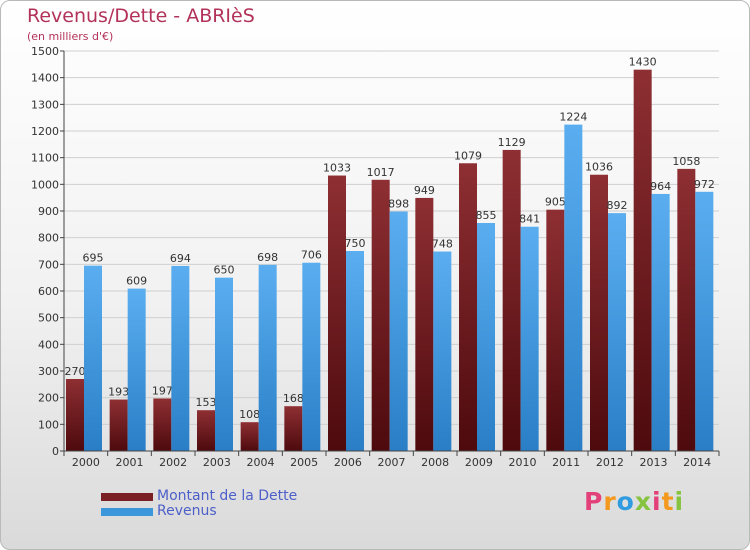 Image resolution: width=750 pixels, height=550 pixels. Describe the element at coordinates (261, 462) in the screenshot. I see `x-tick-label: 2004` at that location.